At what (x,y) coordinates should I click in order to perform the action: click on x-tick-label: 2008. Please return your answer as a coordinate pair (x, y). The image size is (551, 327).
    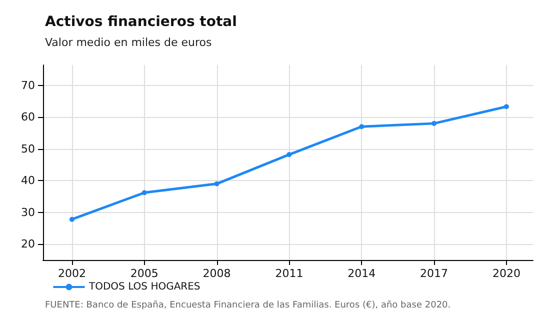
    Looking at the image, I should click on (216, 273).